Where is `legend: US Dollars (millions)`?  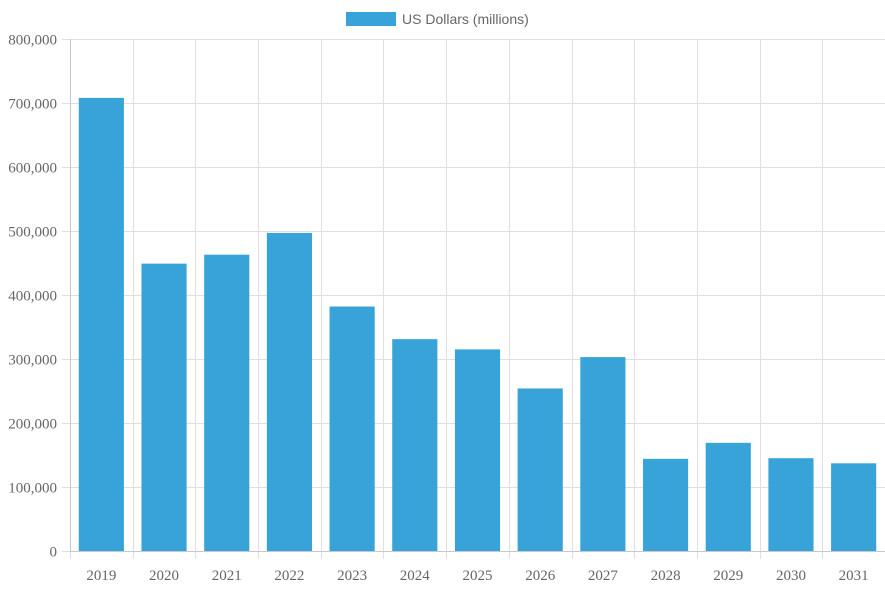 legend: US Dollars (millions) is located at coordinates (437, 19).